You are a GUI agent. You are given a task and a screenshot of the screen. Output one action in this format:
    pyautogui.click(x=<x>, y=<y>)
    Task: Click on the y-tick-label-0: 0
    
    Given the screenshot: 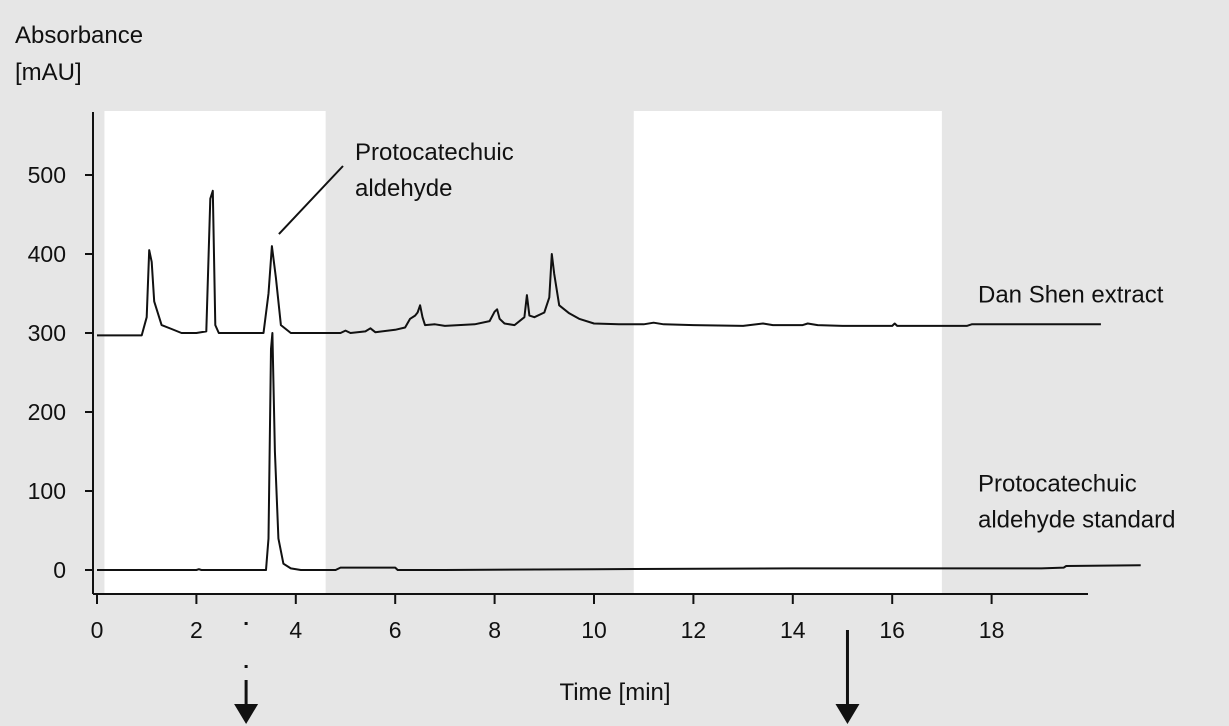 What is the action you would take?
    pyautogui.click(x=59, y=570)
    